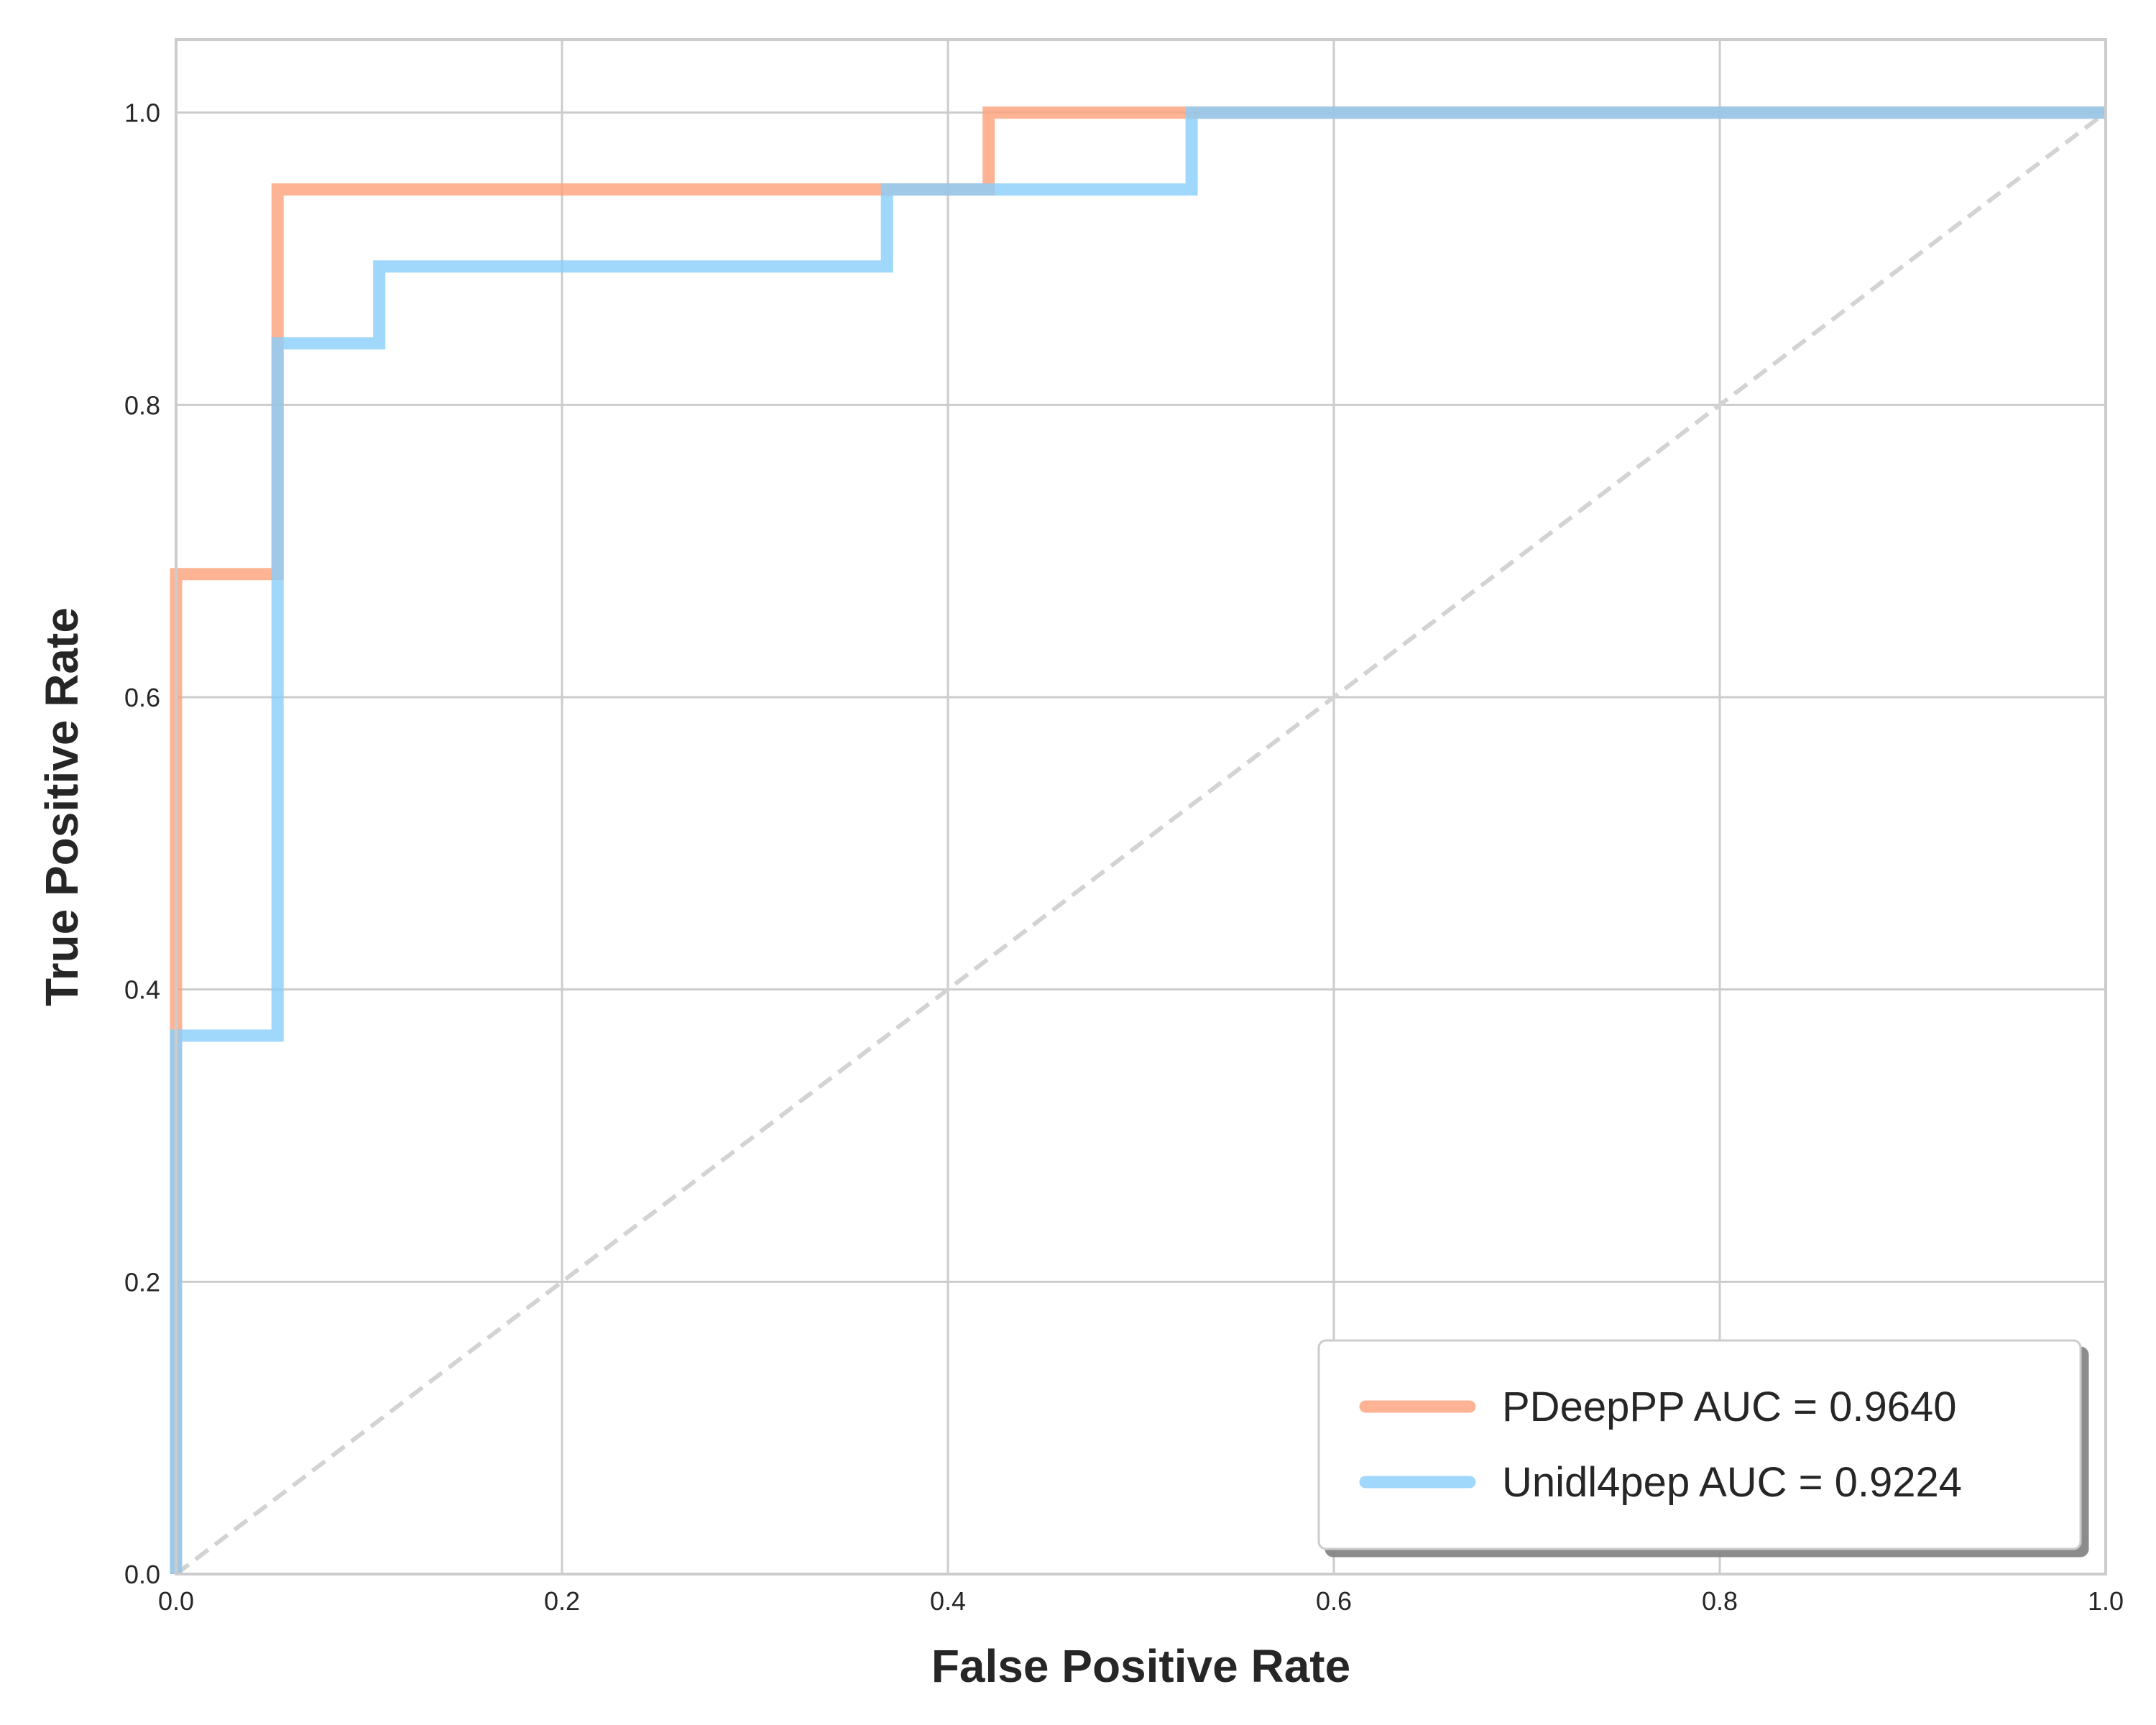 This screenshot has height=1725, width=2156. What do you see at coordinates (1140, 1666) in the screenshot?
I see `x-axis-title: False Positive Rate` at bounding box center [1140, 1666].